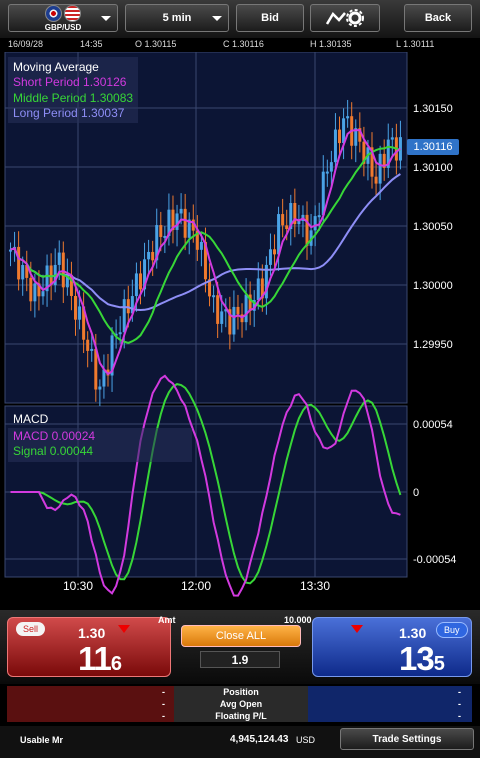 The image size is (480, 758). I want to click on chevron-down-icon, so click(106, 18).